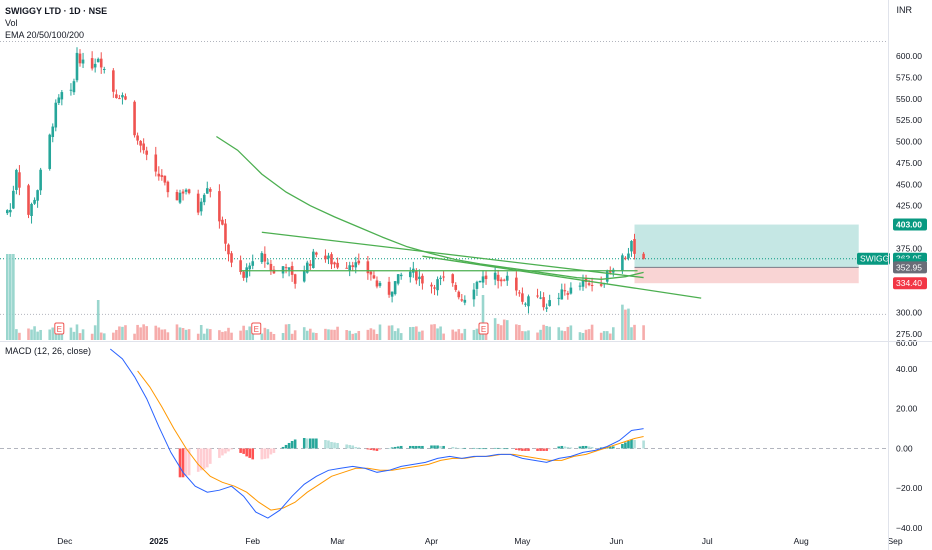 This screenshot has width=932, height=550. I want to click on volume-legend: Vol, so click(11, 23).